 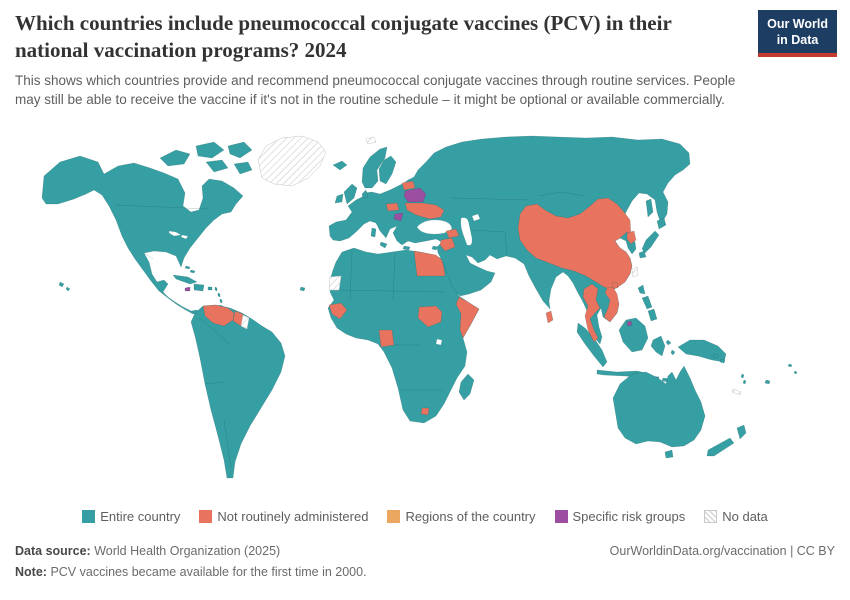 I want to click on lake-victoria, so click(x=439, y=342).